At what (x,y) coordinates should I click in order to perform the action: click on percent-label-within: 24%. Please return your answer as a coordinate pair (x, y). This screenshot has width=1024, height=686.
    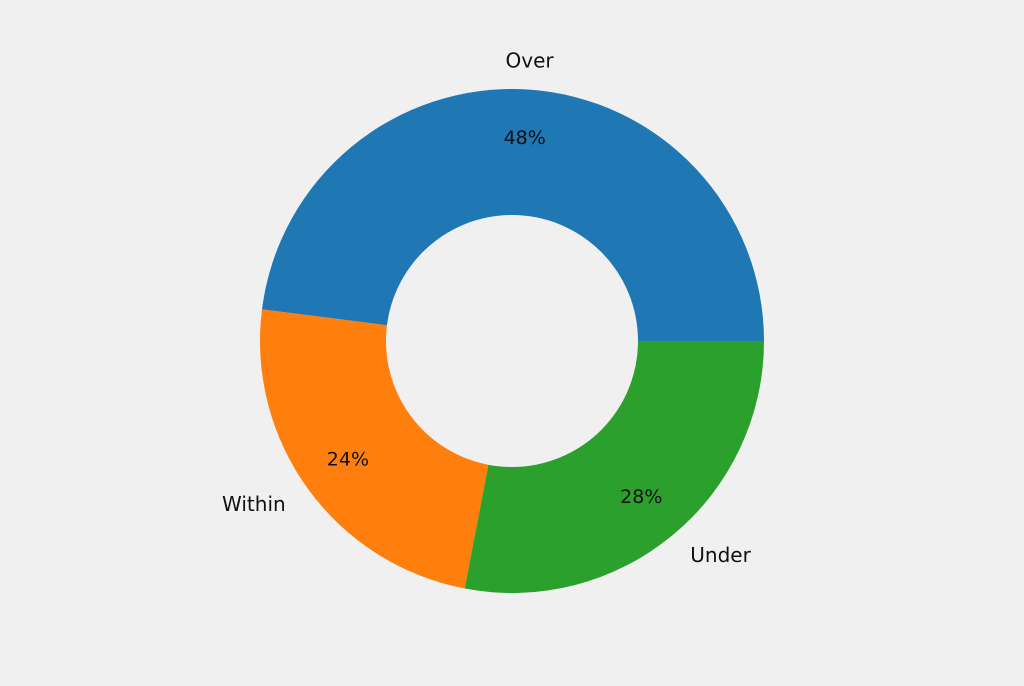
    Looking at the image, I should click on (348, 460).